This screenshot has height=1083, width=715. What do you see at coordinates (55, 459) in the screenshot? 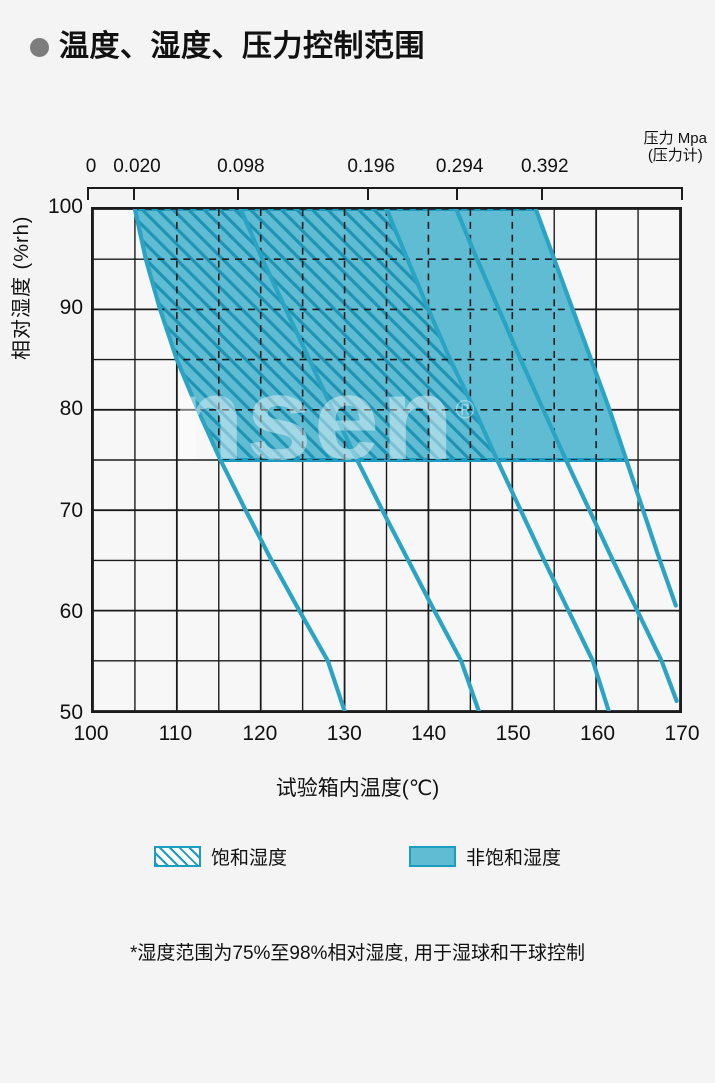
I see `y-axis-ticks: 50 60 70 80 90 100` at bounding box center [55, 459].